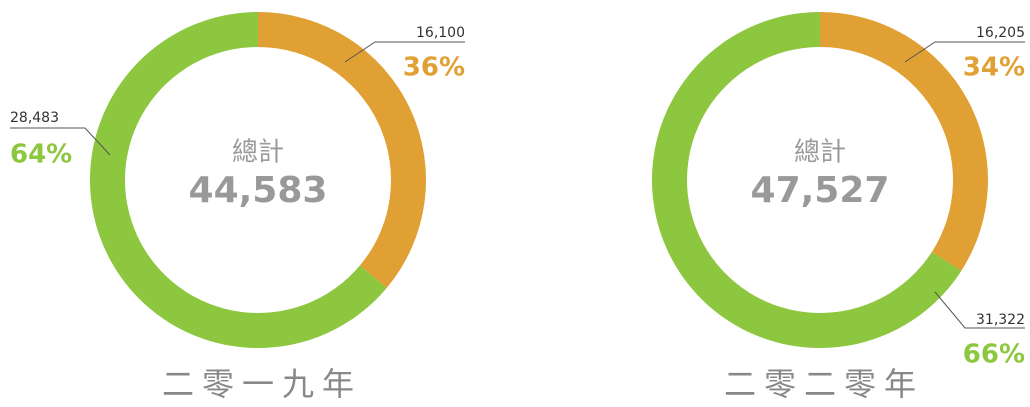  I want to click on chart-title: 二零二零年, so click(824, 384).